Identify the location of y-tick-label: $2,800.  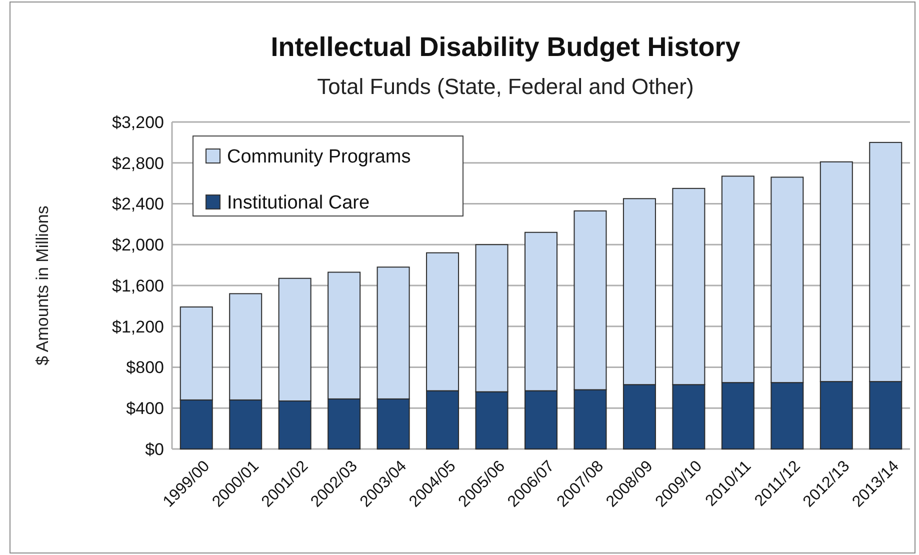
(138, 163).